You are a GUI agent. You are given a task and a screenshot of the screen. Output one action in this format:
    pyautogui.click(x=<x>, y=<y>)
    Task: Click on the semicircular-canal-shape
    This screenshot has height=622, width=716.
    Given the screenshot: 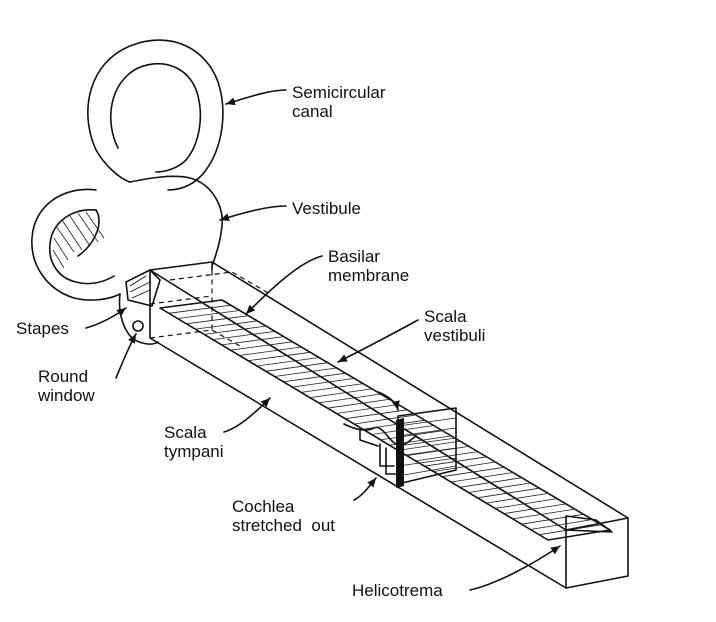 What is the action you would take?
    pyautogui.click(x=155, y=115)
    